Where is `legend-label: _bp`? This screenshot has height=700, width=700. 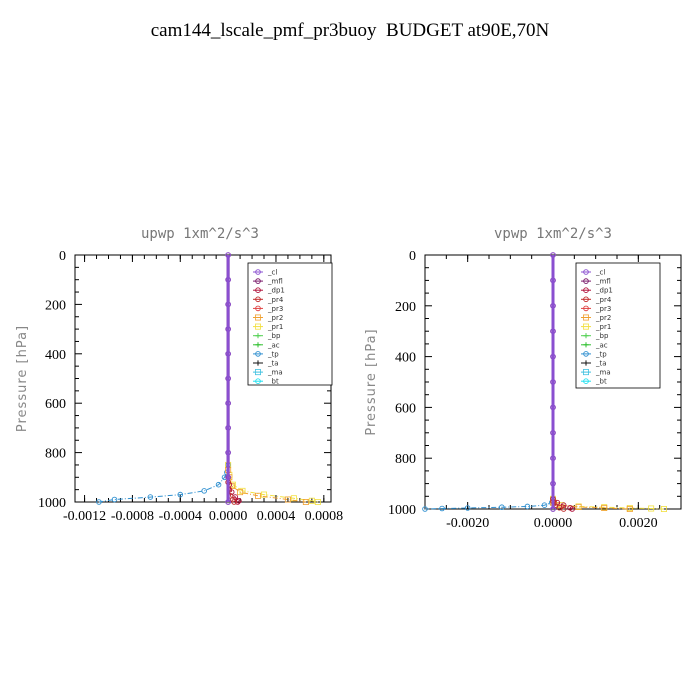 legend-label: _bp is located at coordinates (274, 336).